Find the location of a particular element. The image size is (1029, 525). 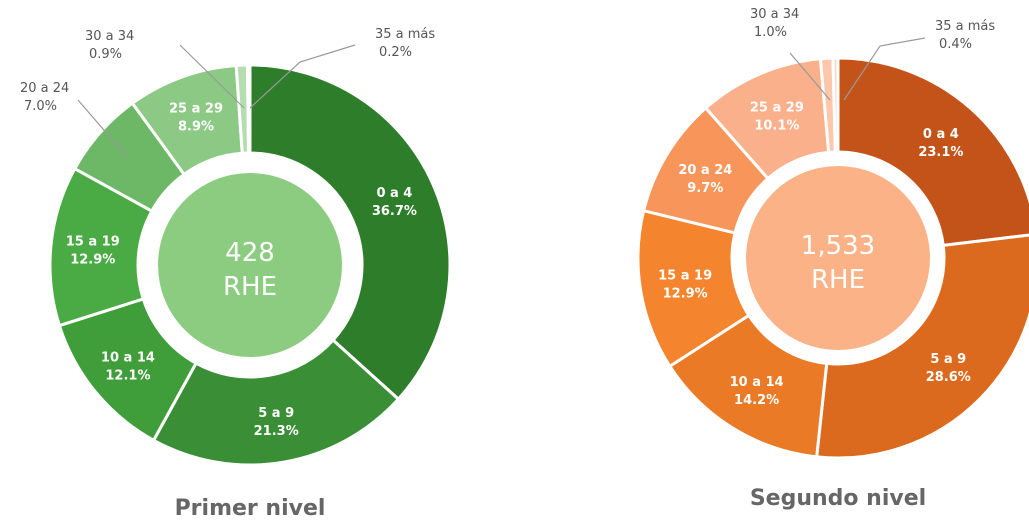

slice-percent-label: 23.1% is located at coordinates (940, 152).